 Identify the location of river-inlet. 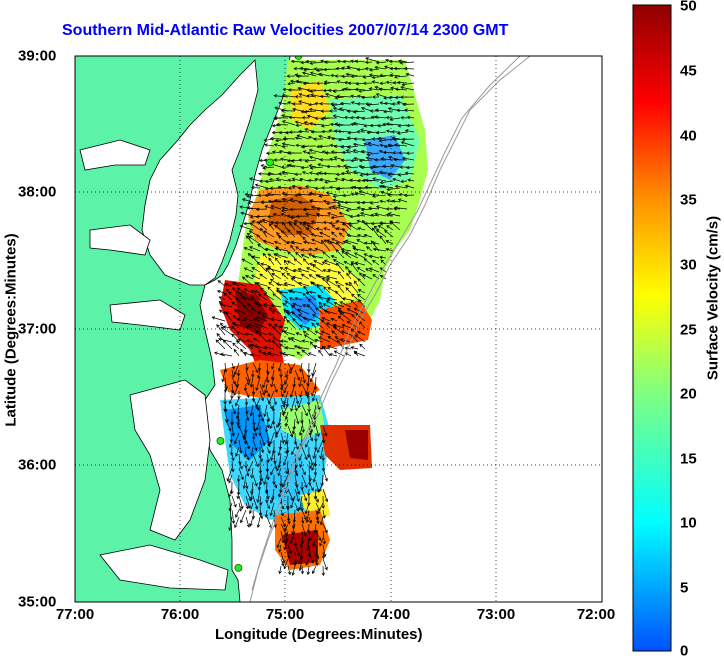
(115, 155).